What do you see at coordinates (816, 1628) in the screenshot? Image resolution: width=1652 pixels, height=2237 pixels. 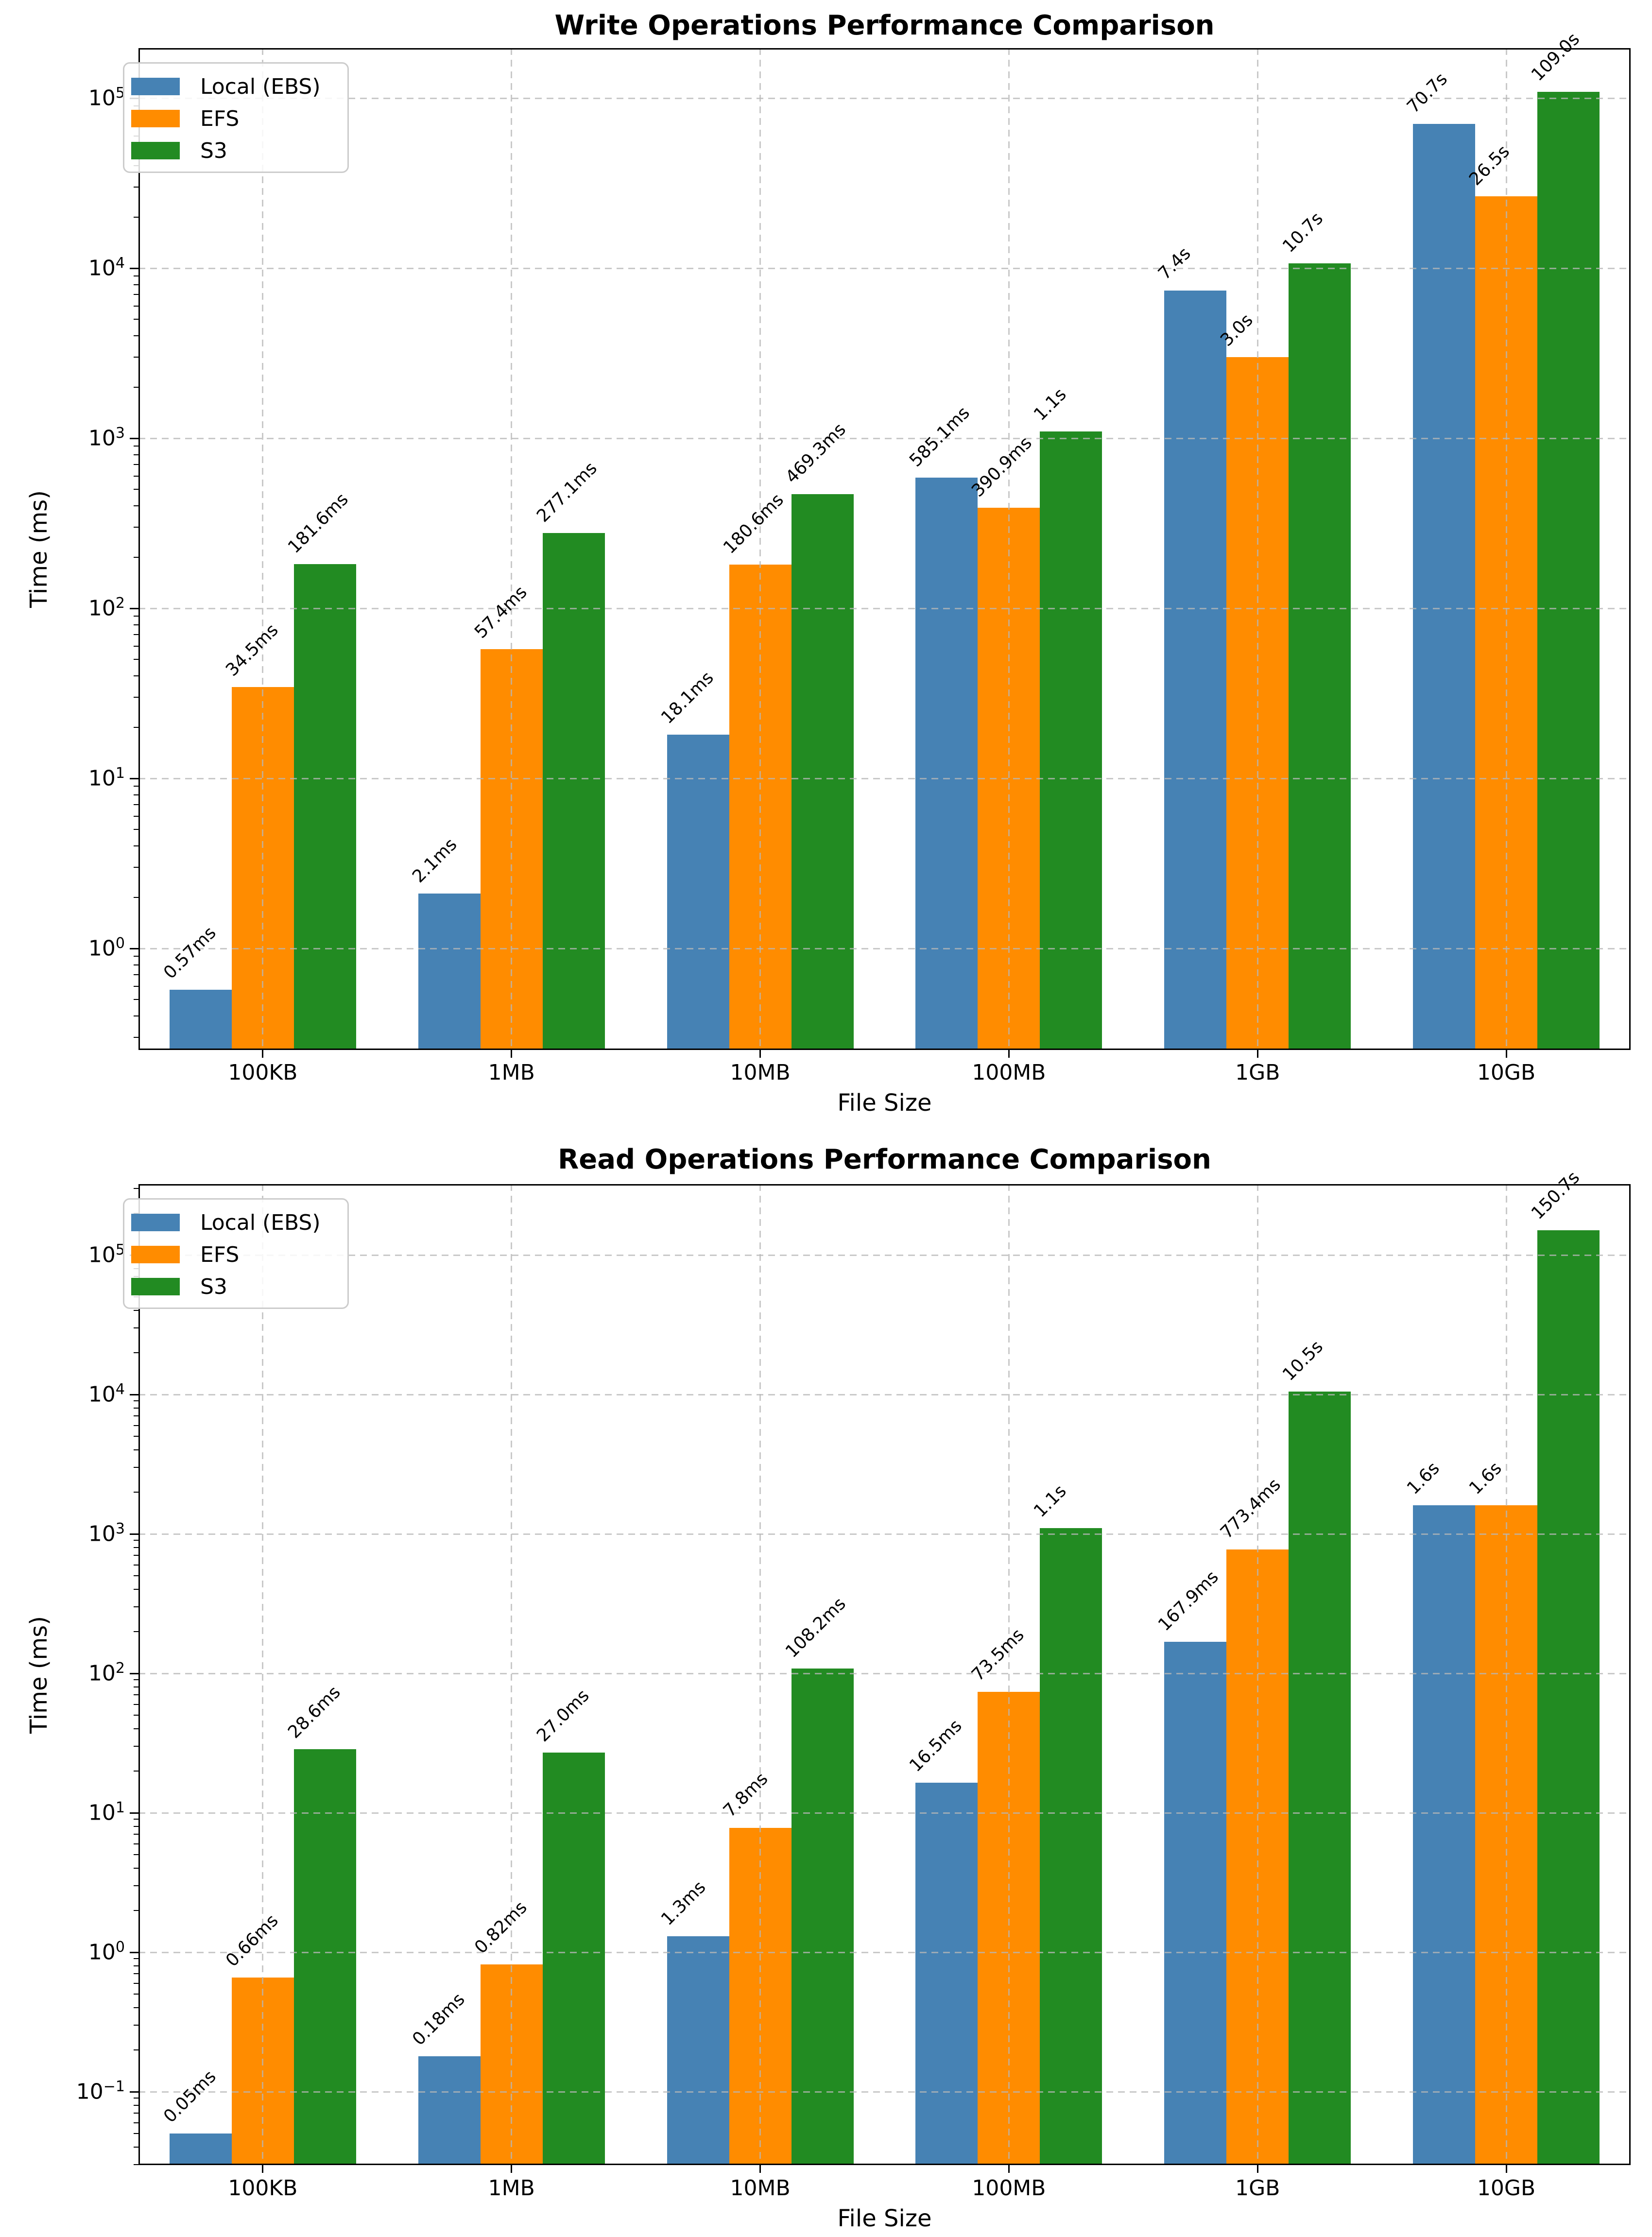 I see `bar-value-label-text: 108.2ms` at bounding box center [816, 1628].